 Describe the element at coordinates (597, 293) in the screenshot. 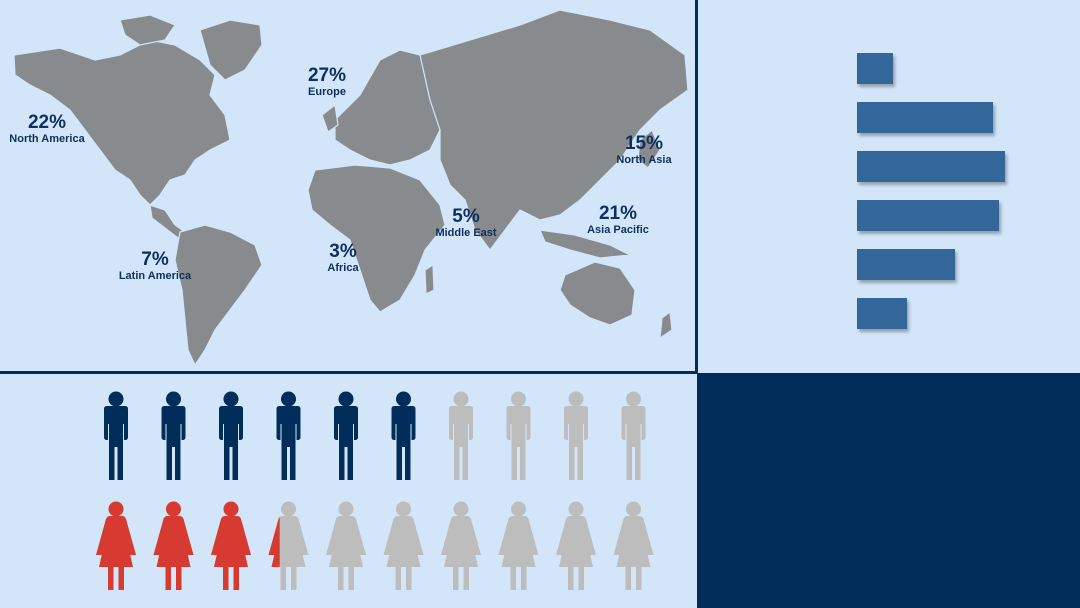

I see `australia-land` at that location.